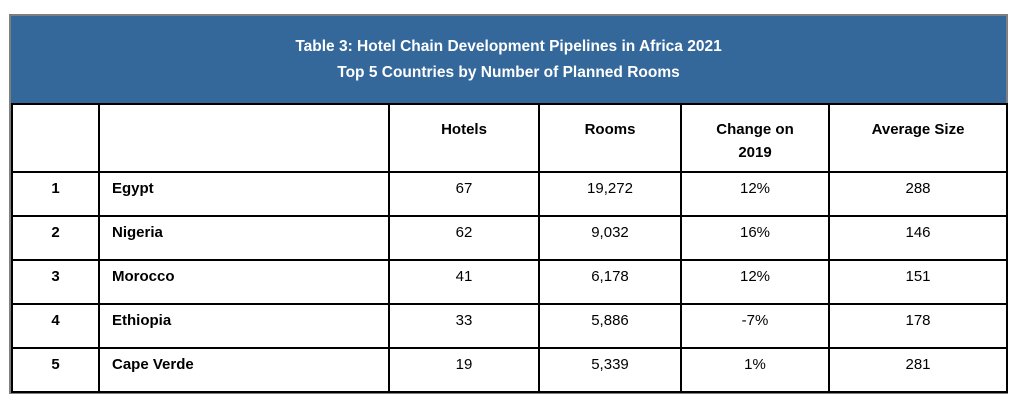 This screenshot has width=1024, height=414. I want to click on header-change-on-2019: Change on 2019, so click(755, 138).